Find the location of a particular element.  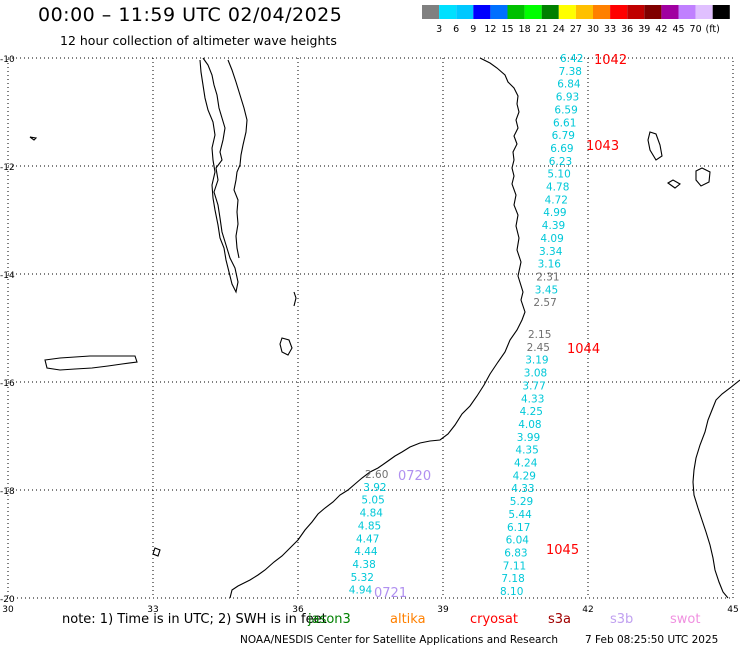

wave-height-value: 6.69 is located at coordinates (561, 149).